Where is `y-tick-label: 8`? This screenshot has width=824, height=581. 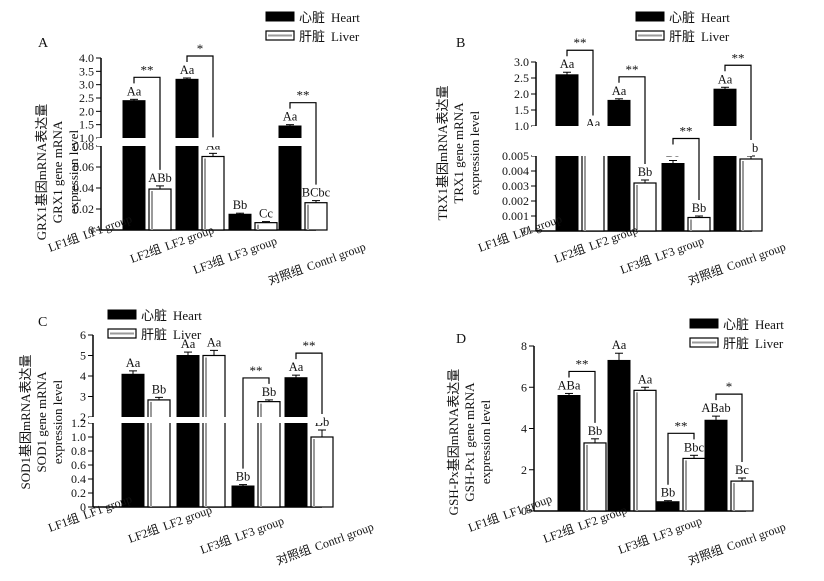
y-tick-label: 8 is located at coordinates (524, 346).